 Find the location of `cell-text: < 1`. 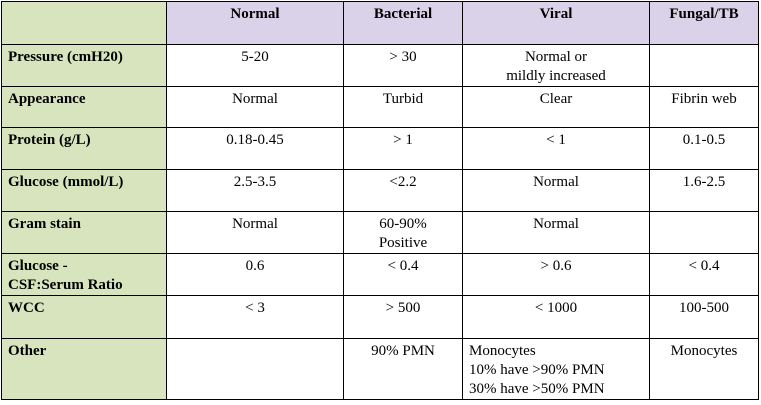

cell-text: < 1 is located at coordinates (556, 140).